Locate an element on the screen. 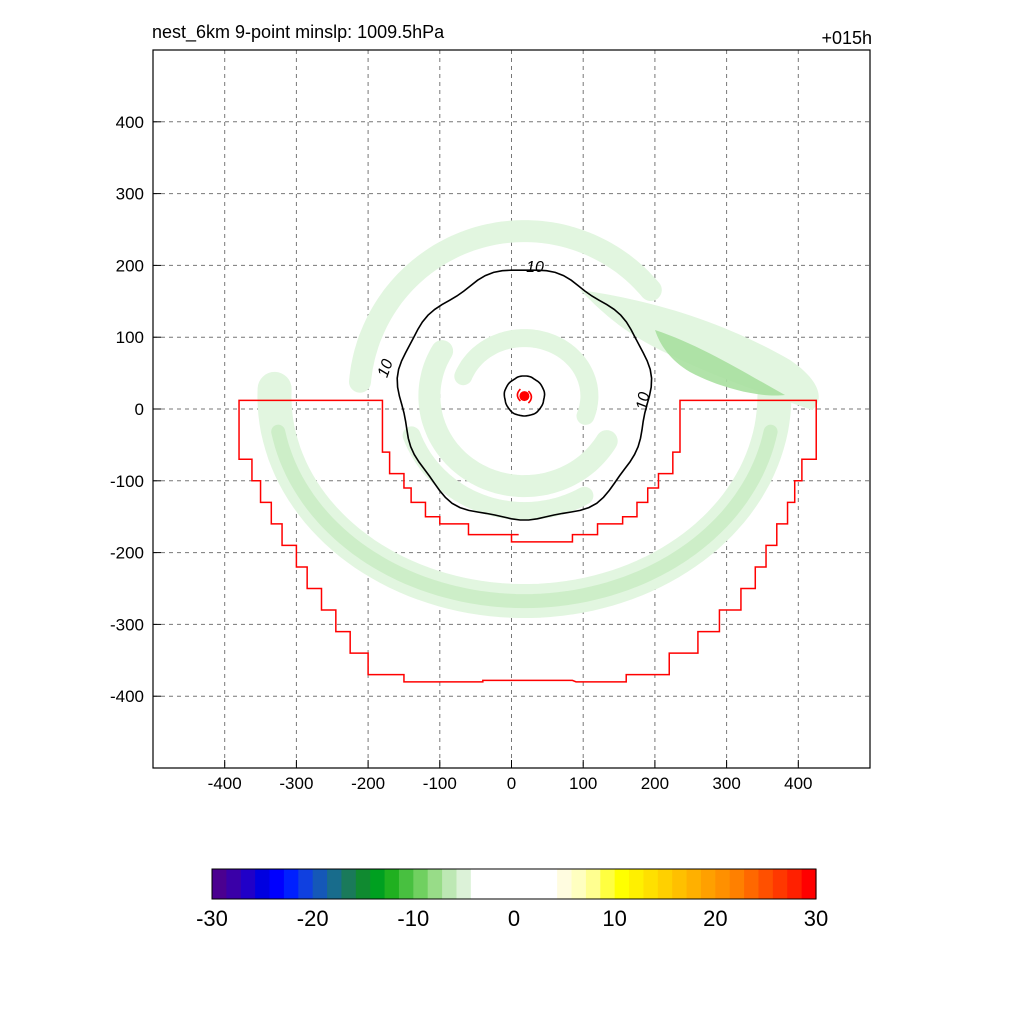  colorbar-tick-label: 20 is located at coordinates (715, 918).